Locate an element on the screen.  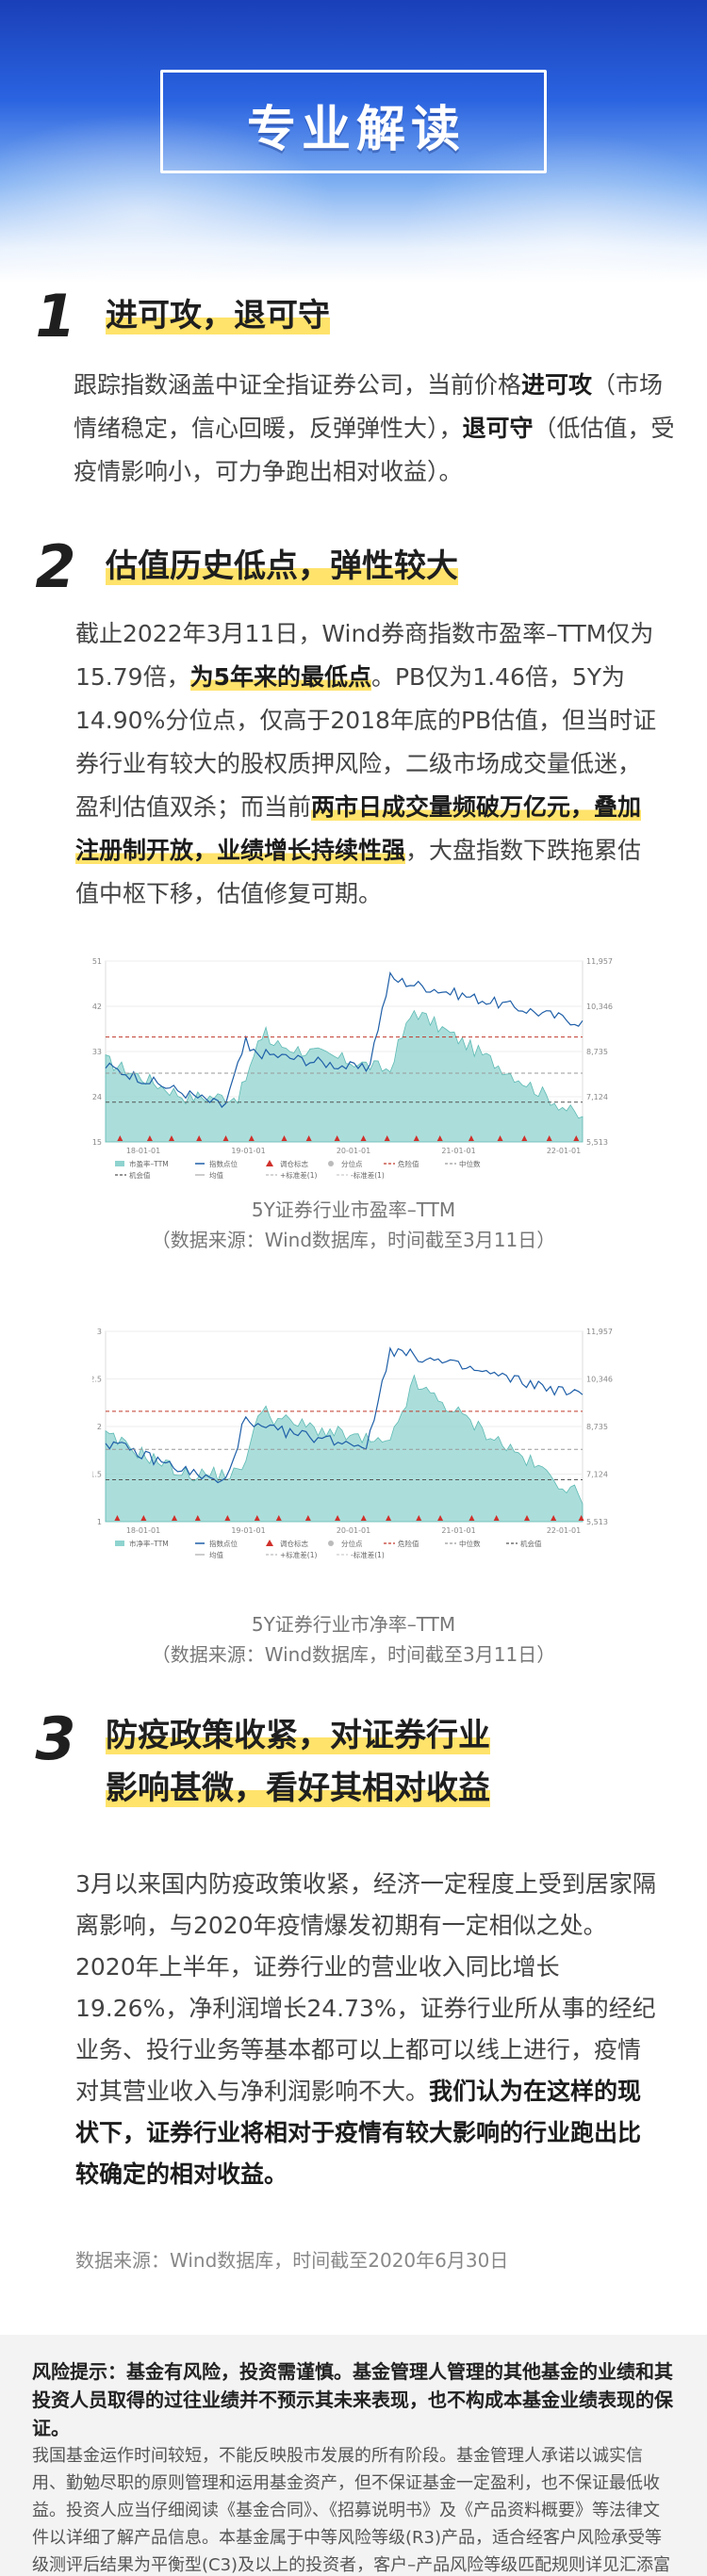
section1-header: 1 进可攻，退可守 is located at coordinates (358, 317).